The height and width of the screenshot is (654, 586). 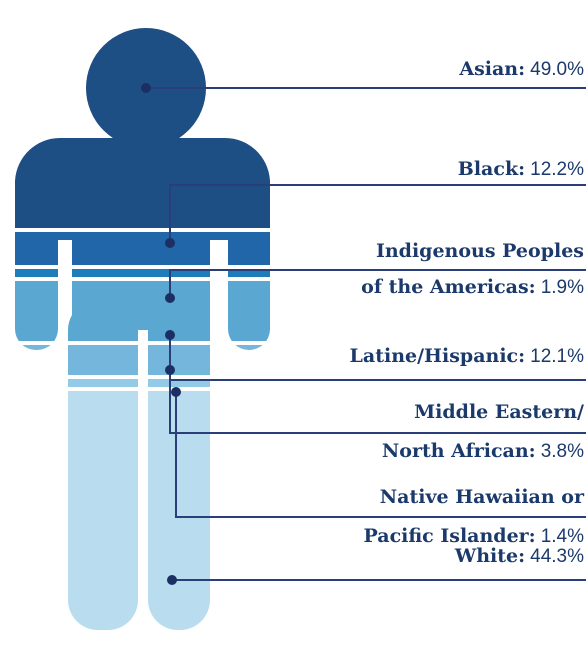 I want to click on value-label: 12.2%, so click(x=557, y=169).